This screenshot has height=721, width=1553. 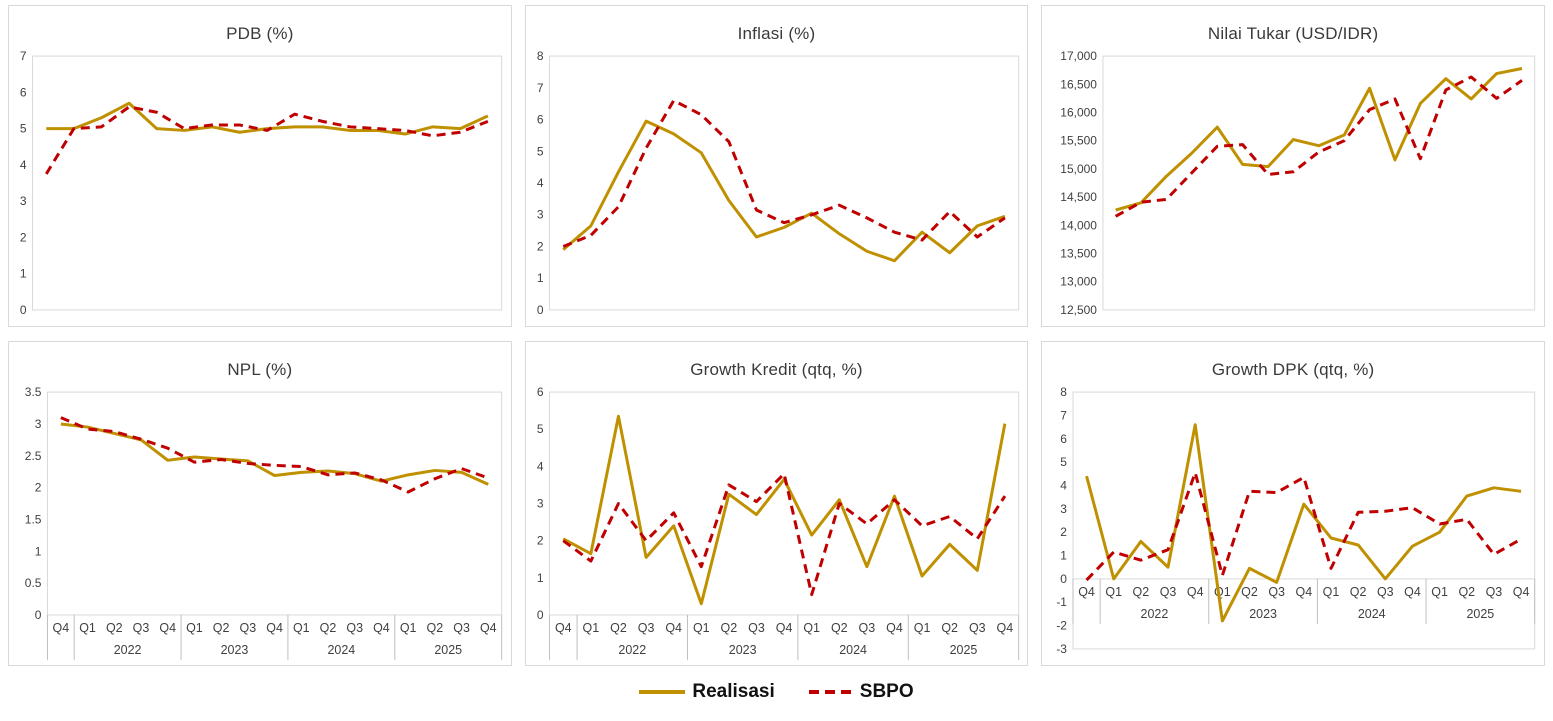 What do you see at coordinates (776, 692) in the screenshot?
I see `chart-legend: Realisasi SBPO` at bounding box center [776, 692].